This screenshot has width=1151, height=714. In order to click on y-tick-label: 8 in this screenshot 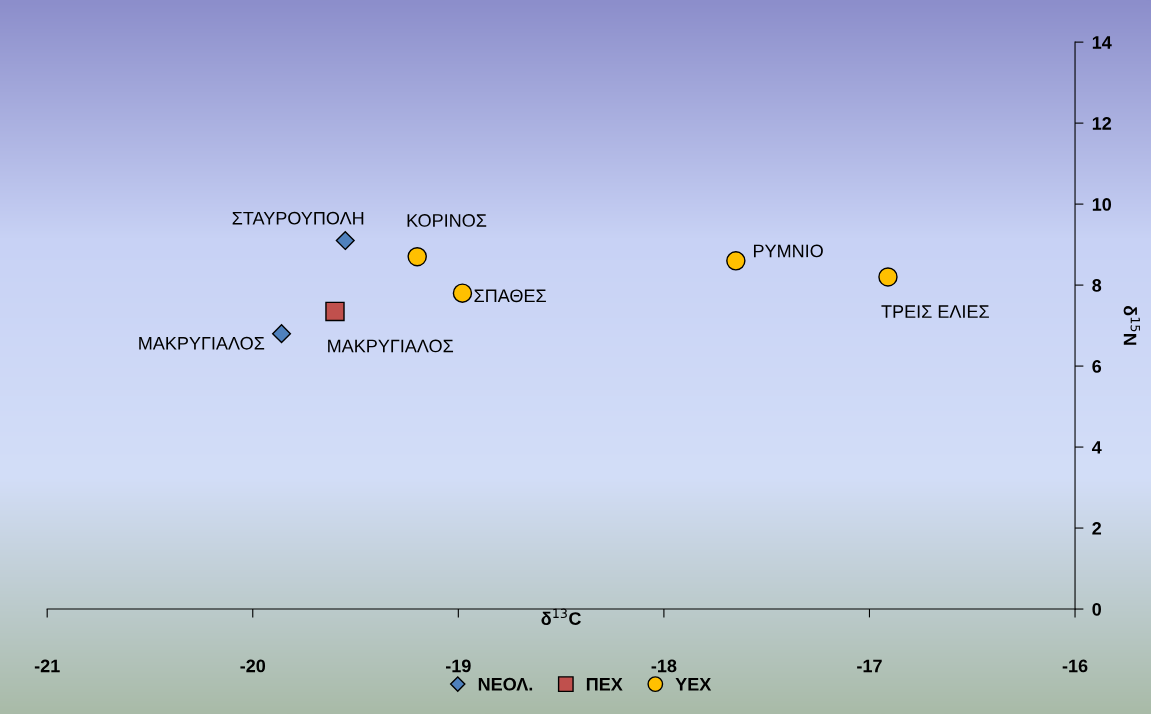, I will do `click(1097, 285)`.